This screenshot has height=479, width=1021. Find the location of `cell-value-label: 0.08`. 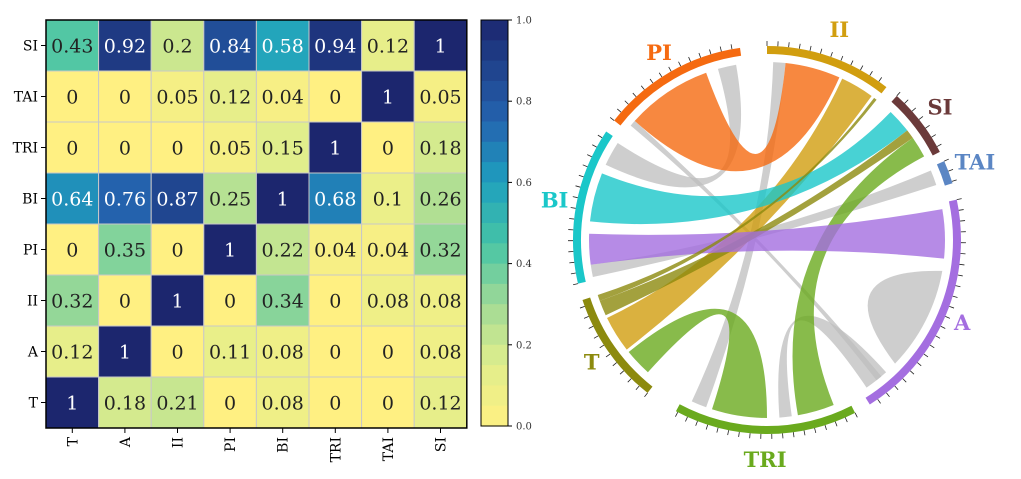

cell-value-label: 0.08 is located at coordinates (388, 302).